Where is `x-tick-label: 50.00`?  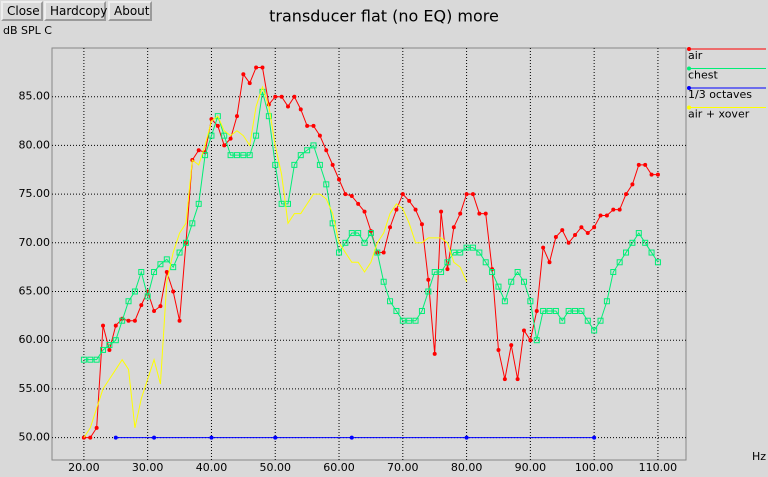
x-tick-label: 50.00 is located at coordinates (275, 467).